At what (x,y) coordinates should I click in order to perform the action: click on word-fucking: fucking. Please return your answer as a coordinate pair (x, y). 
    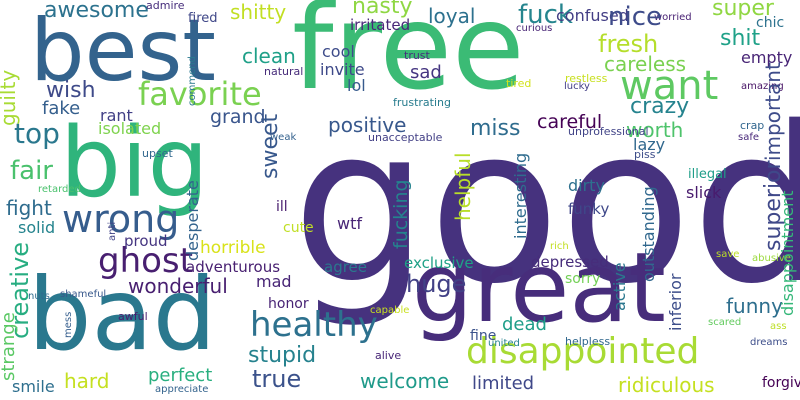
    Looking at the image, I should click on (401, 214).